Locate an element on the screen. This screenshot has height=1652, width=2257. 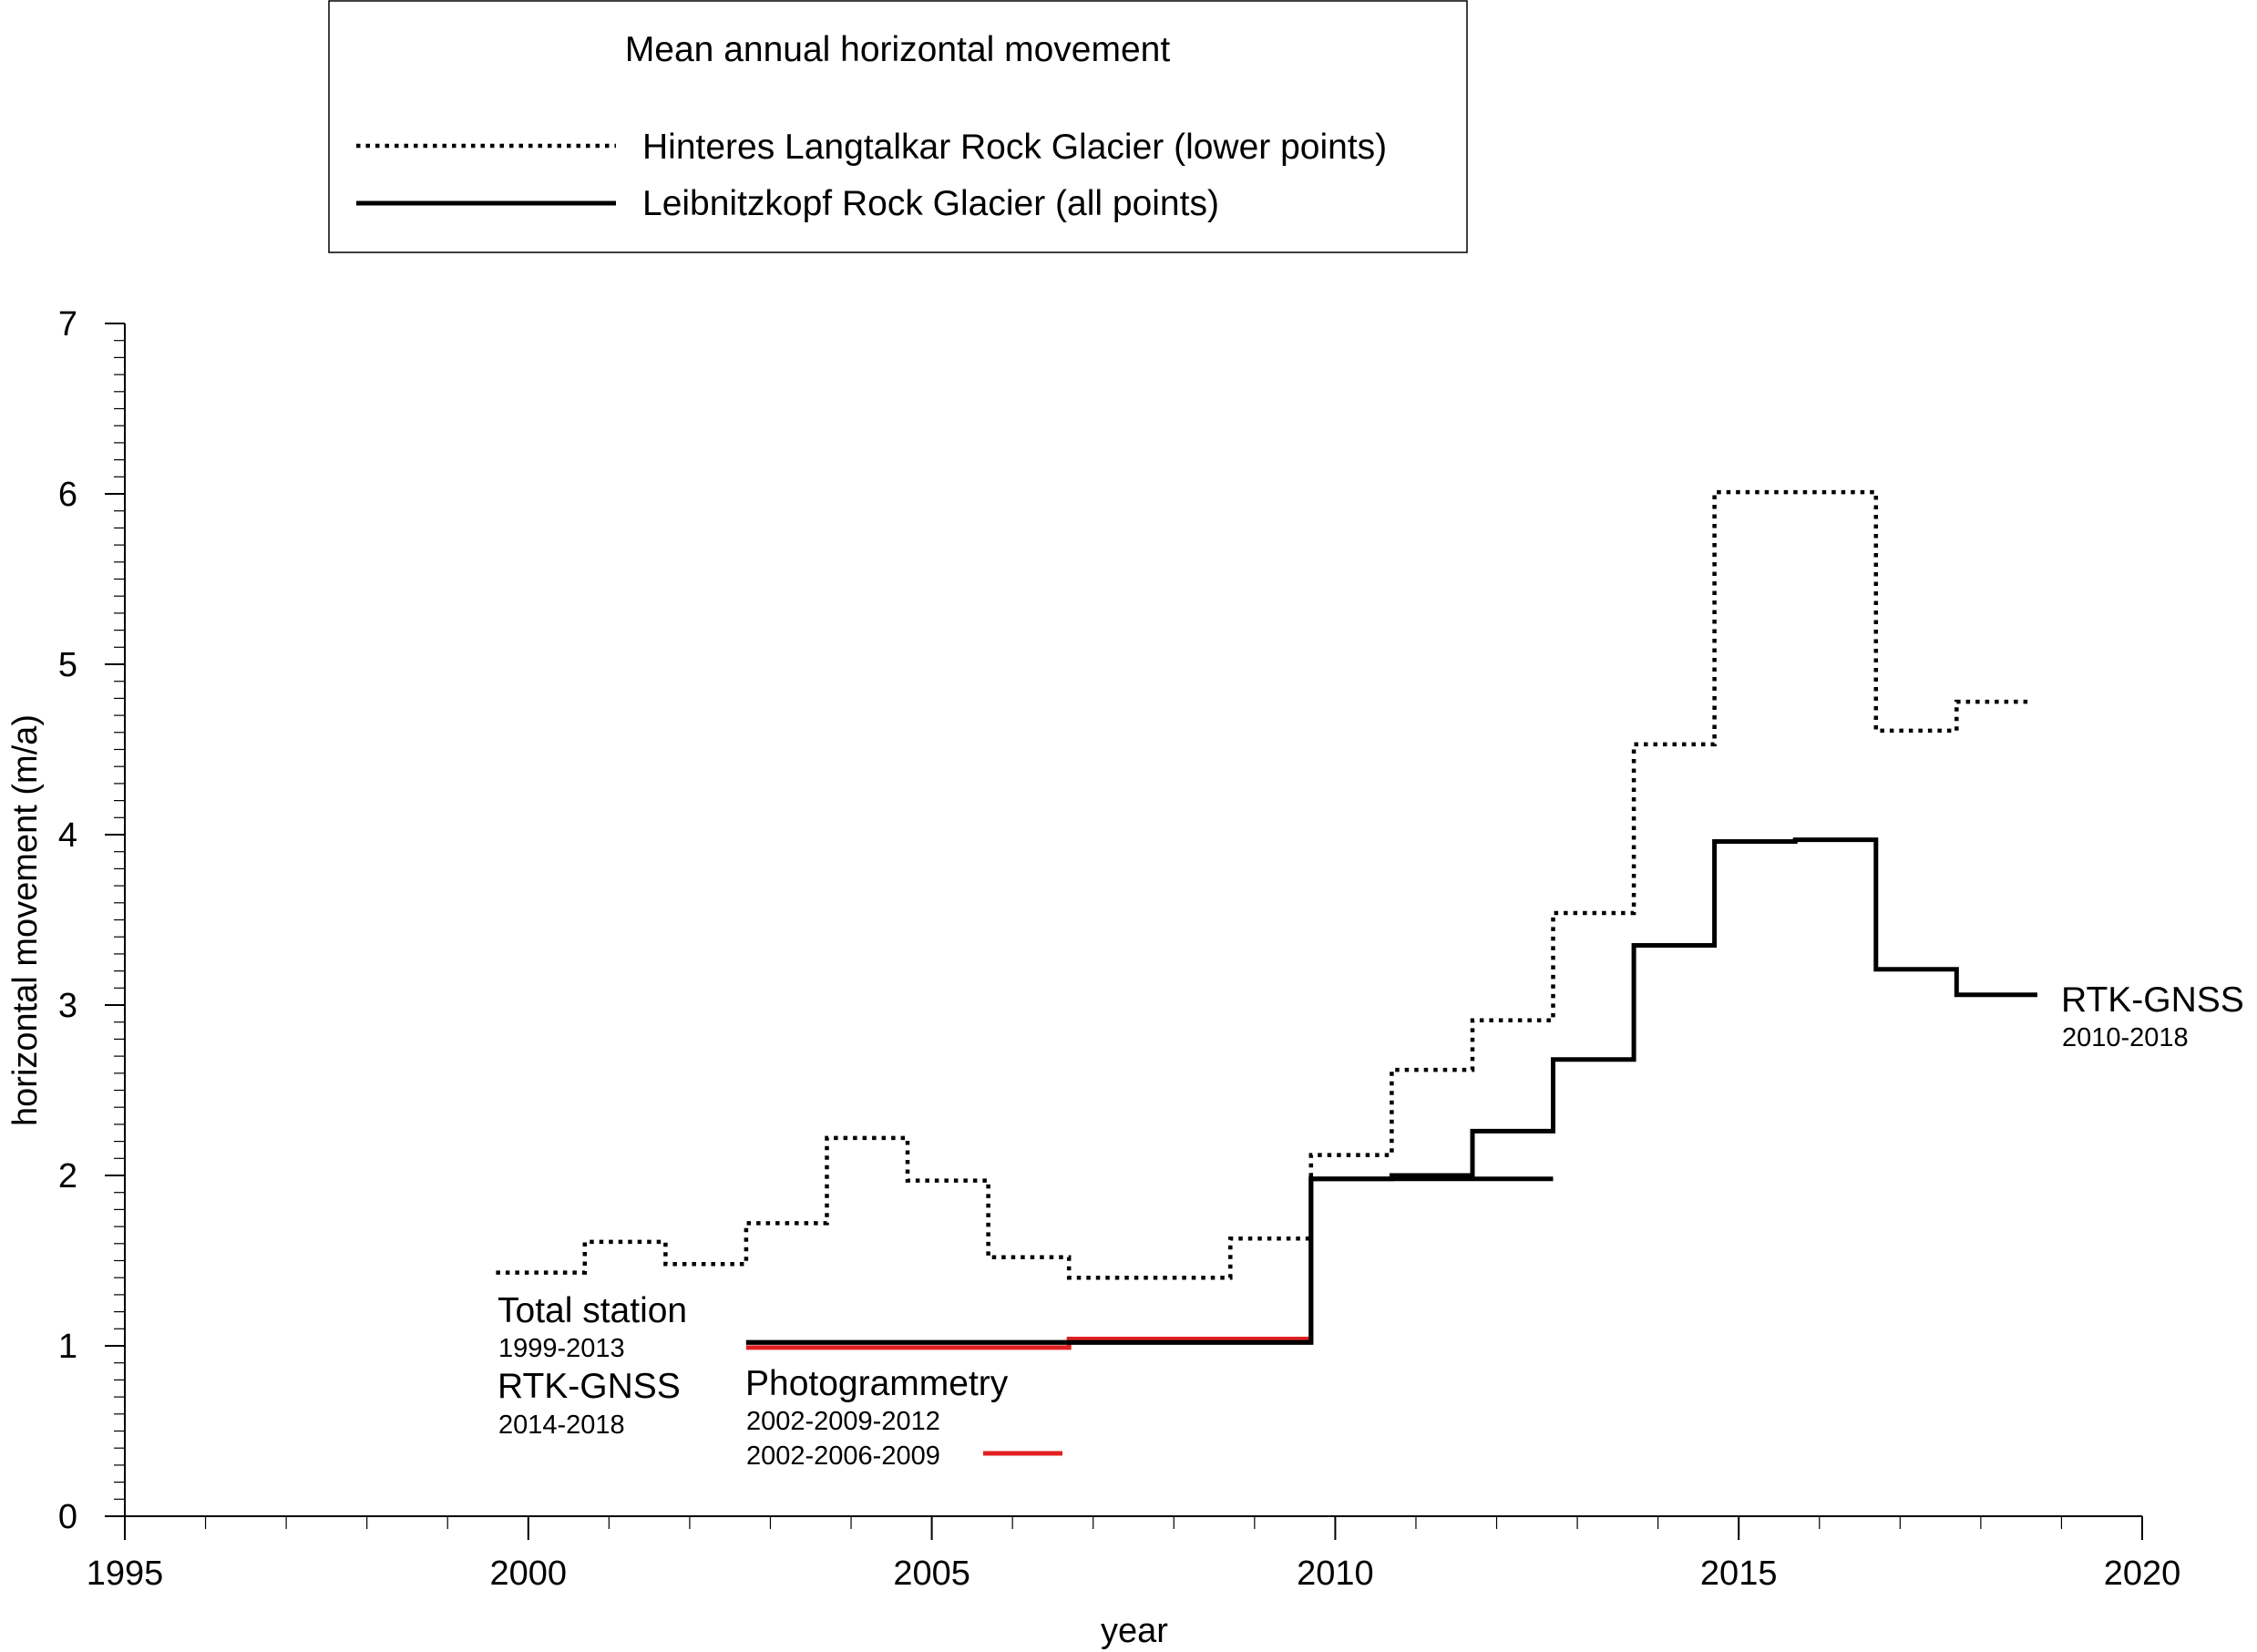
annot-rtk-right: RTK-GNSS is located at coordinates (2153, 1000).